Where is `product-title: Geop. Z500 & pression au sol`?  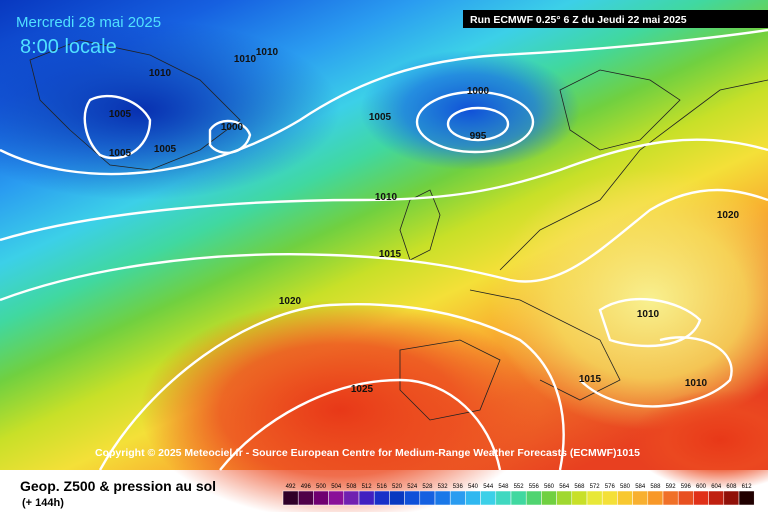
product-title: Geop. Z500 & pression au sol is located at coordinates (118, 486).